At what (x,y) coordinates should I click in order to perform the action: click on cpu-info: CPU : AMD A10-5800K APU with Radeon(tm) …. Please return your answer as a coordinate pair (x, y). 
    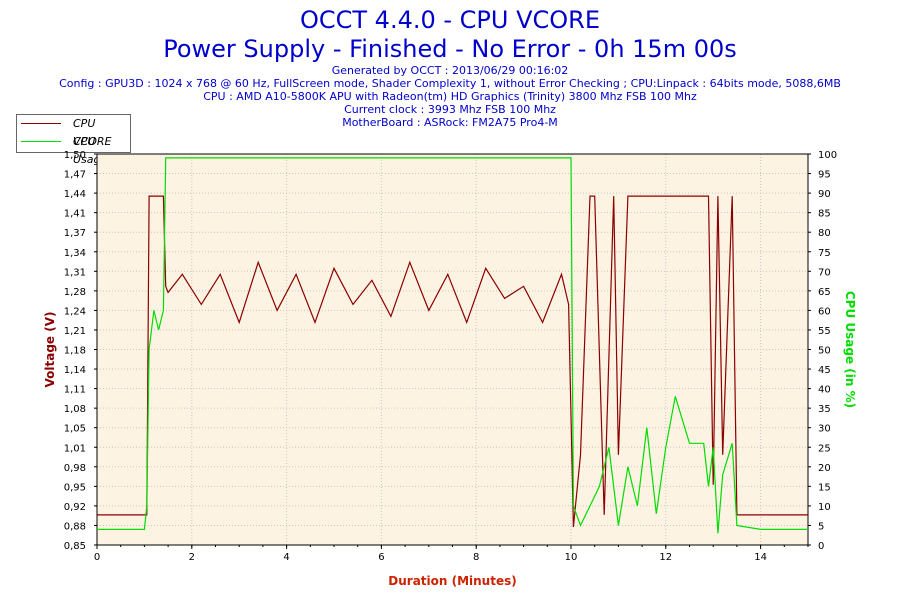
    Looking at the image, I should click on (450, 96).